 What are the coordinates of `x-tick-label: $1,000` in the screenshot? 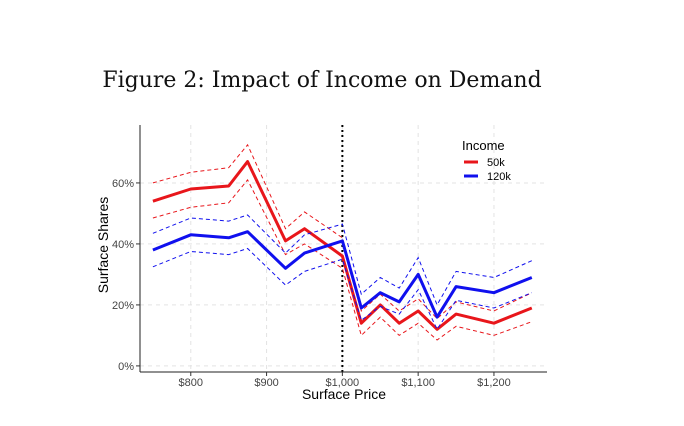 It's located at (343, 383).